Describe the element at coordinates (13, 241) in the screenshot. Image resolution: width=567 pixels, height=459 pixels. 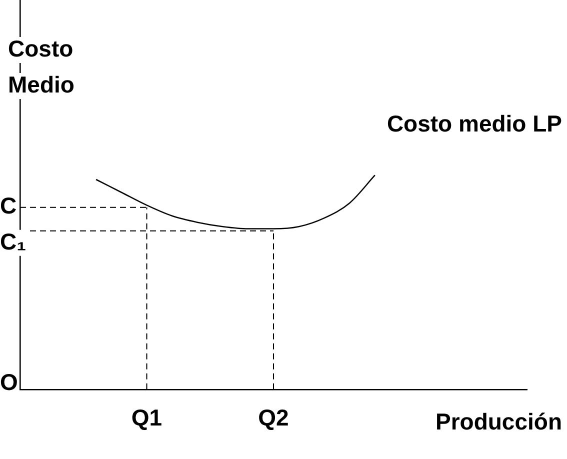
I see `ref-line-label: C₁` at that location.